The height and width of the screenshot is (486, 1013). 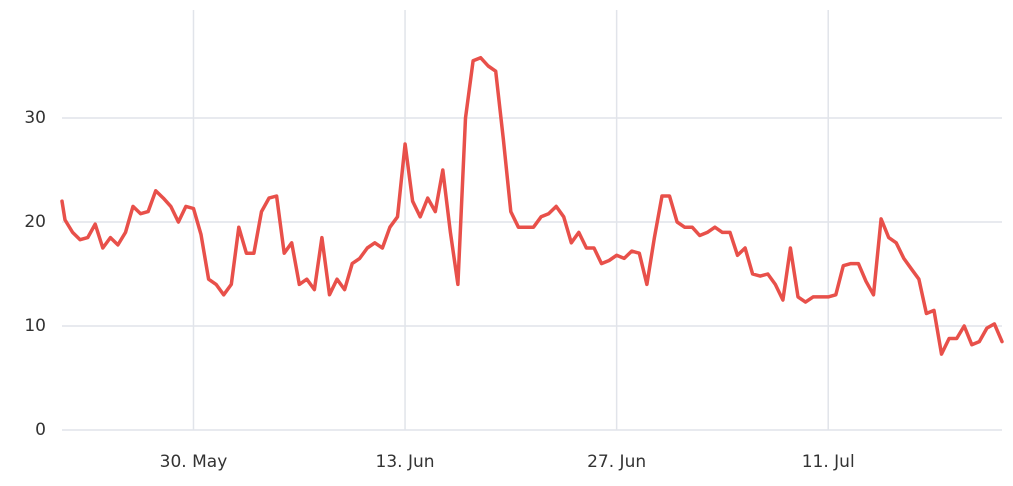 I want to click on x-tick-label: 30. May, so click(x=194, y=462).